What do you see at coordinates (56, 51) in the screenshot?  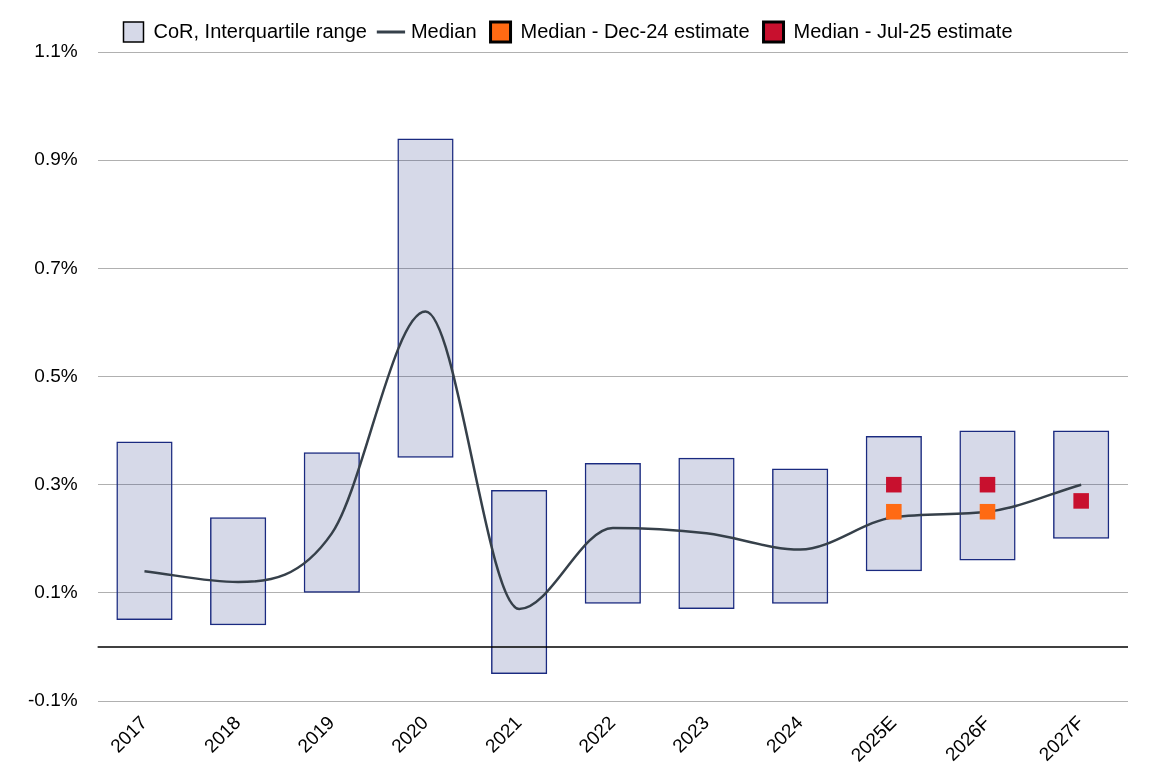 I see `y-tick-label: 1.1%` at bounding box center [56, 51].